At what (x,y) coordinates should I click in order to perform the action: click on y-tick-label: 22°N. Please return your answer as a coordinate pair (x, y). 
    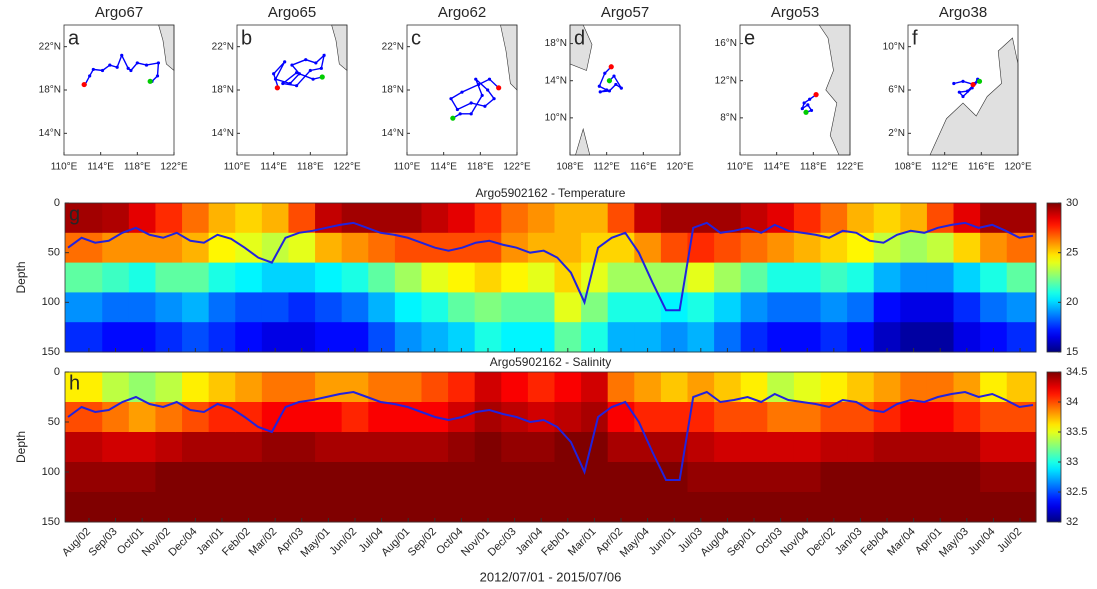
    Looking at the image, I should click on (223, 46).